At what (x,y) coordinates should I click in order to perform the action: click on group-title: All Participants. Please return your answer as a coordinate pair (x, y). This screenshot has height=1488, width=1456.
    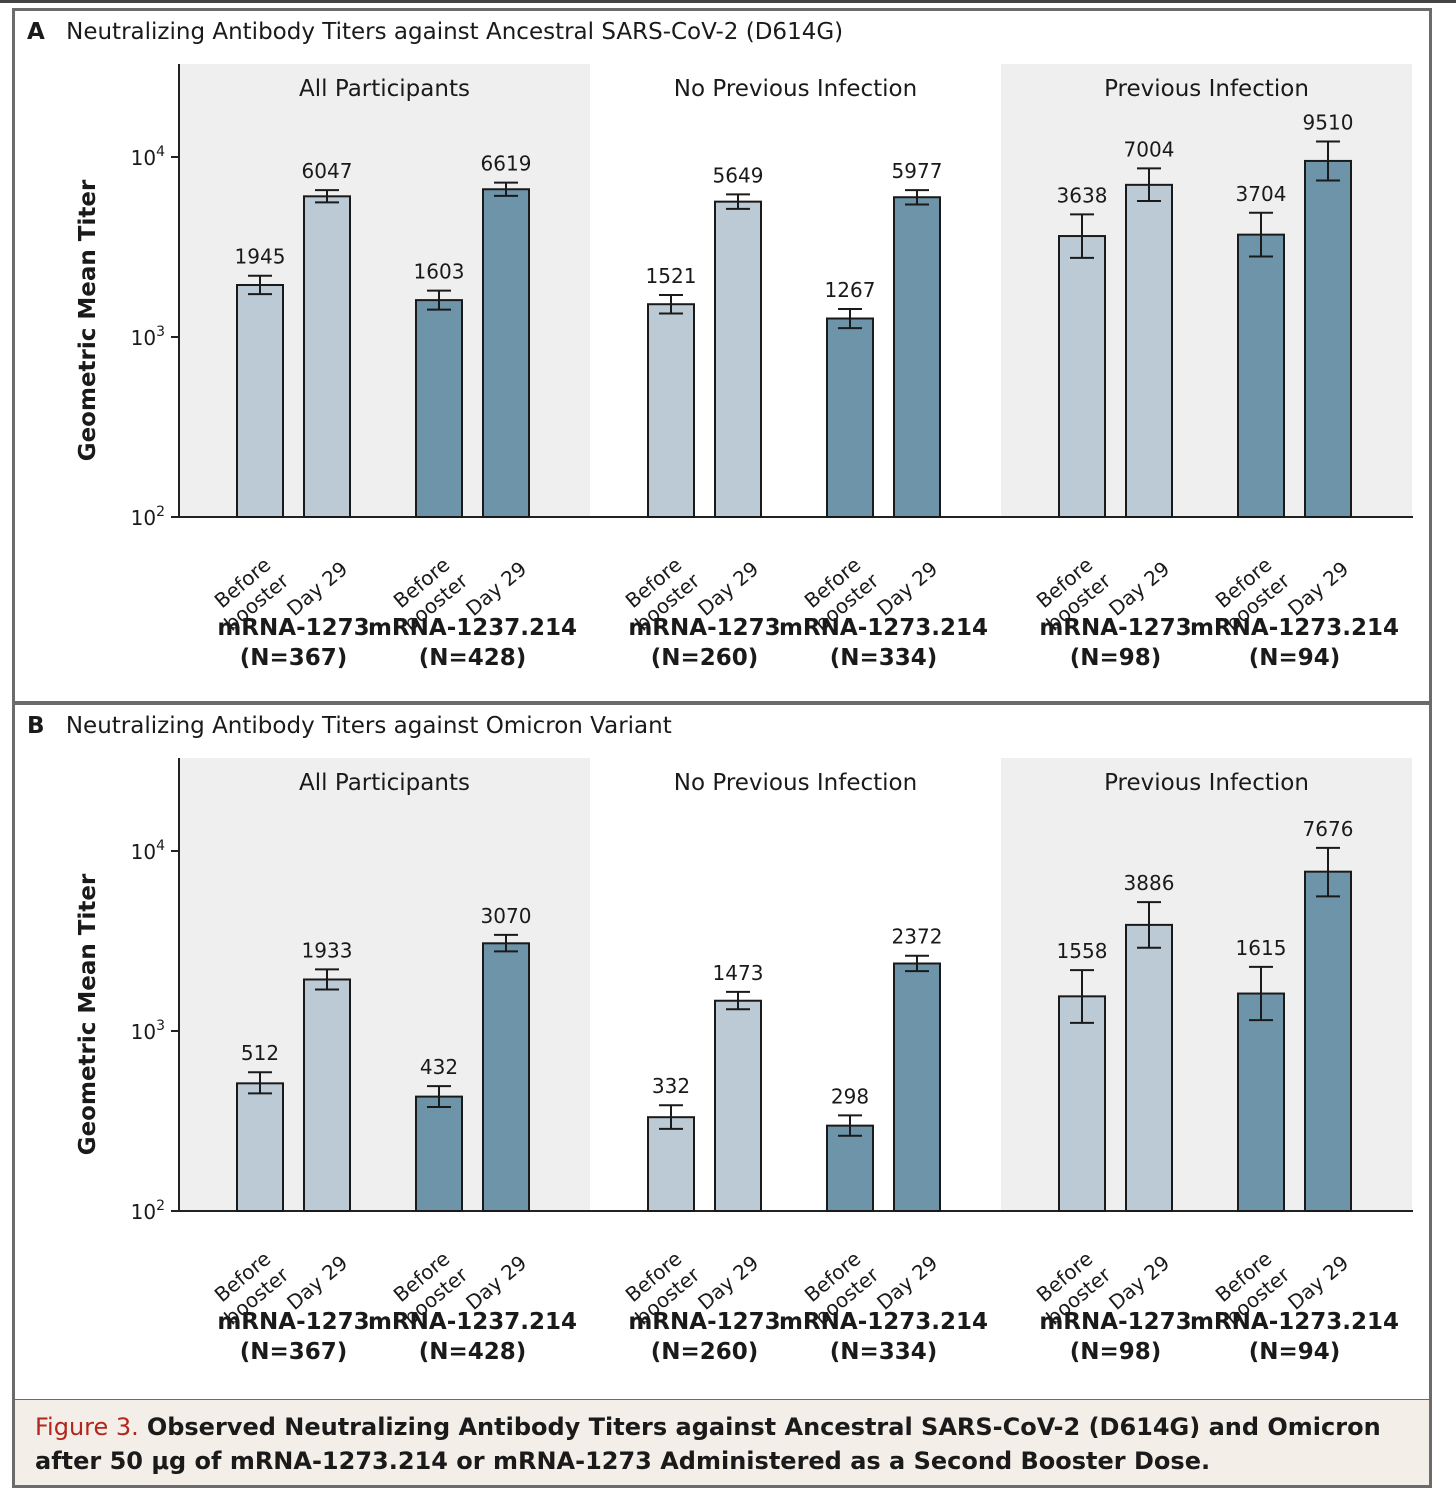
    Looking at the image, I should click on (384, 89).